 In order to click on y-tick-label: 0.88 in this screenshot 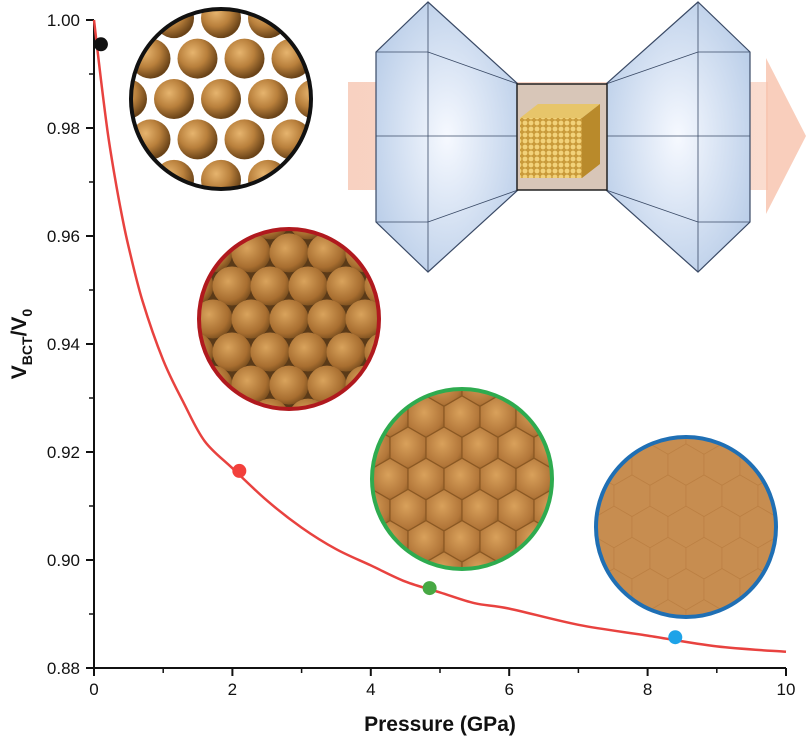, I will do `click(63, 668)`.